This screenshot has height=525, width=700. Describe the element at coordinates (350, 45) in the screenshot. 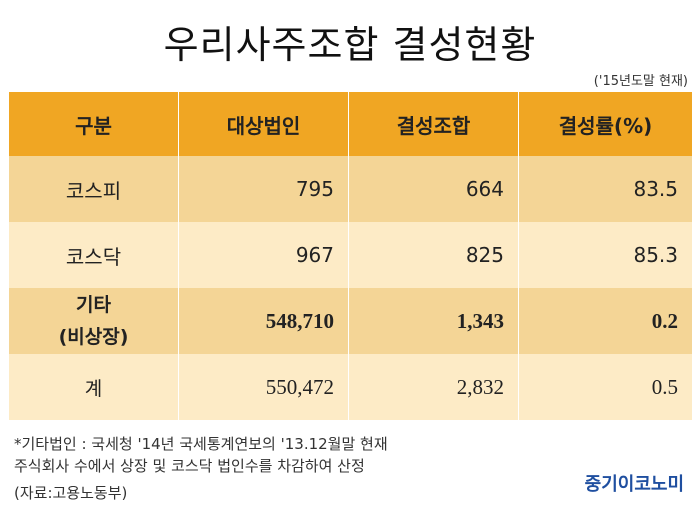

I see `page-title: 우리사주조합 결성현황` at that location.